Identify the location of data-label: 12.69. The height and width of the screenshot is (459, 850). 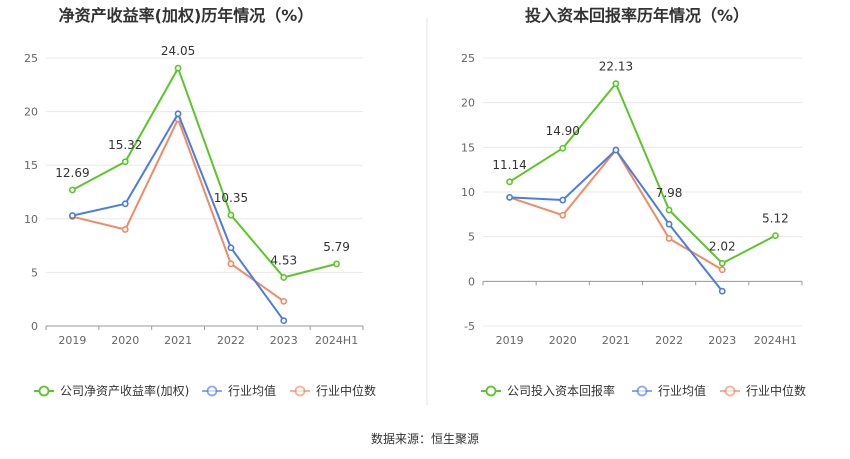
(72, 173).